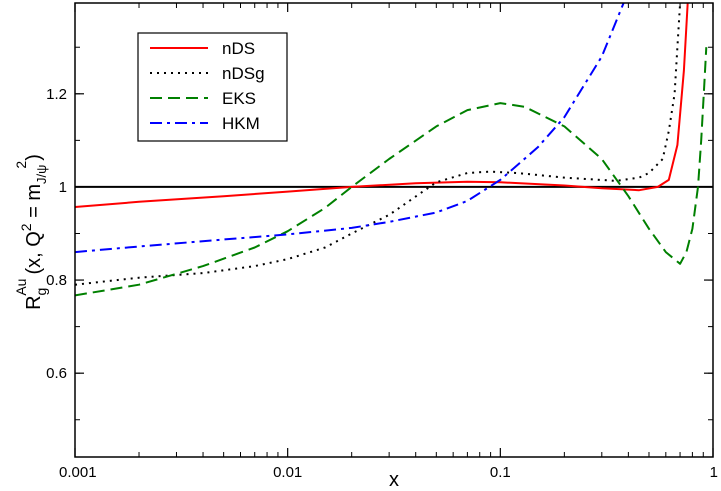 Image resolution: width=721 pixels, height=491 pixels. Describe the element at coordinates (239, 98) in the screenshot. I see `legend-label-eks: EKS` at that location.